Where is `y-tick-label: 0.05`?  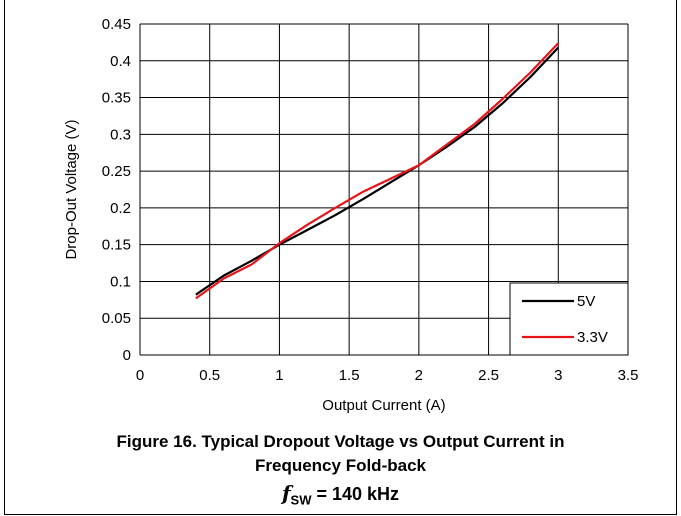 y-tick-label: 0.05 is located at coordinates (116, 318).